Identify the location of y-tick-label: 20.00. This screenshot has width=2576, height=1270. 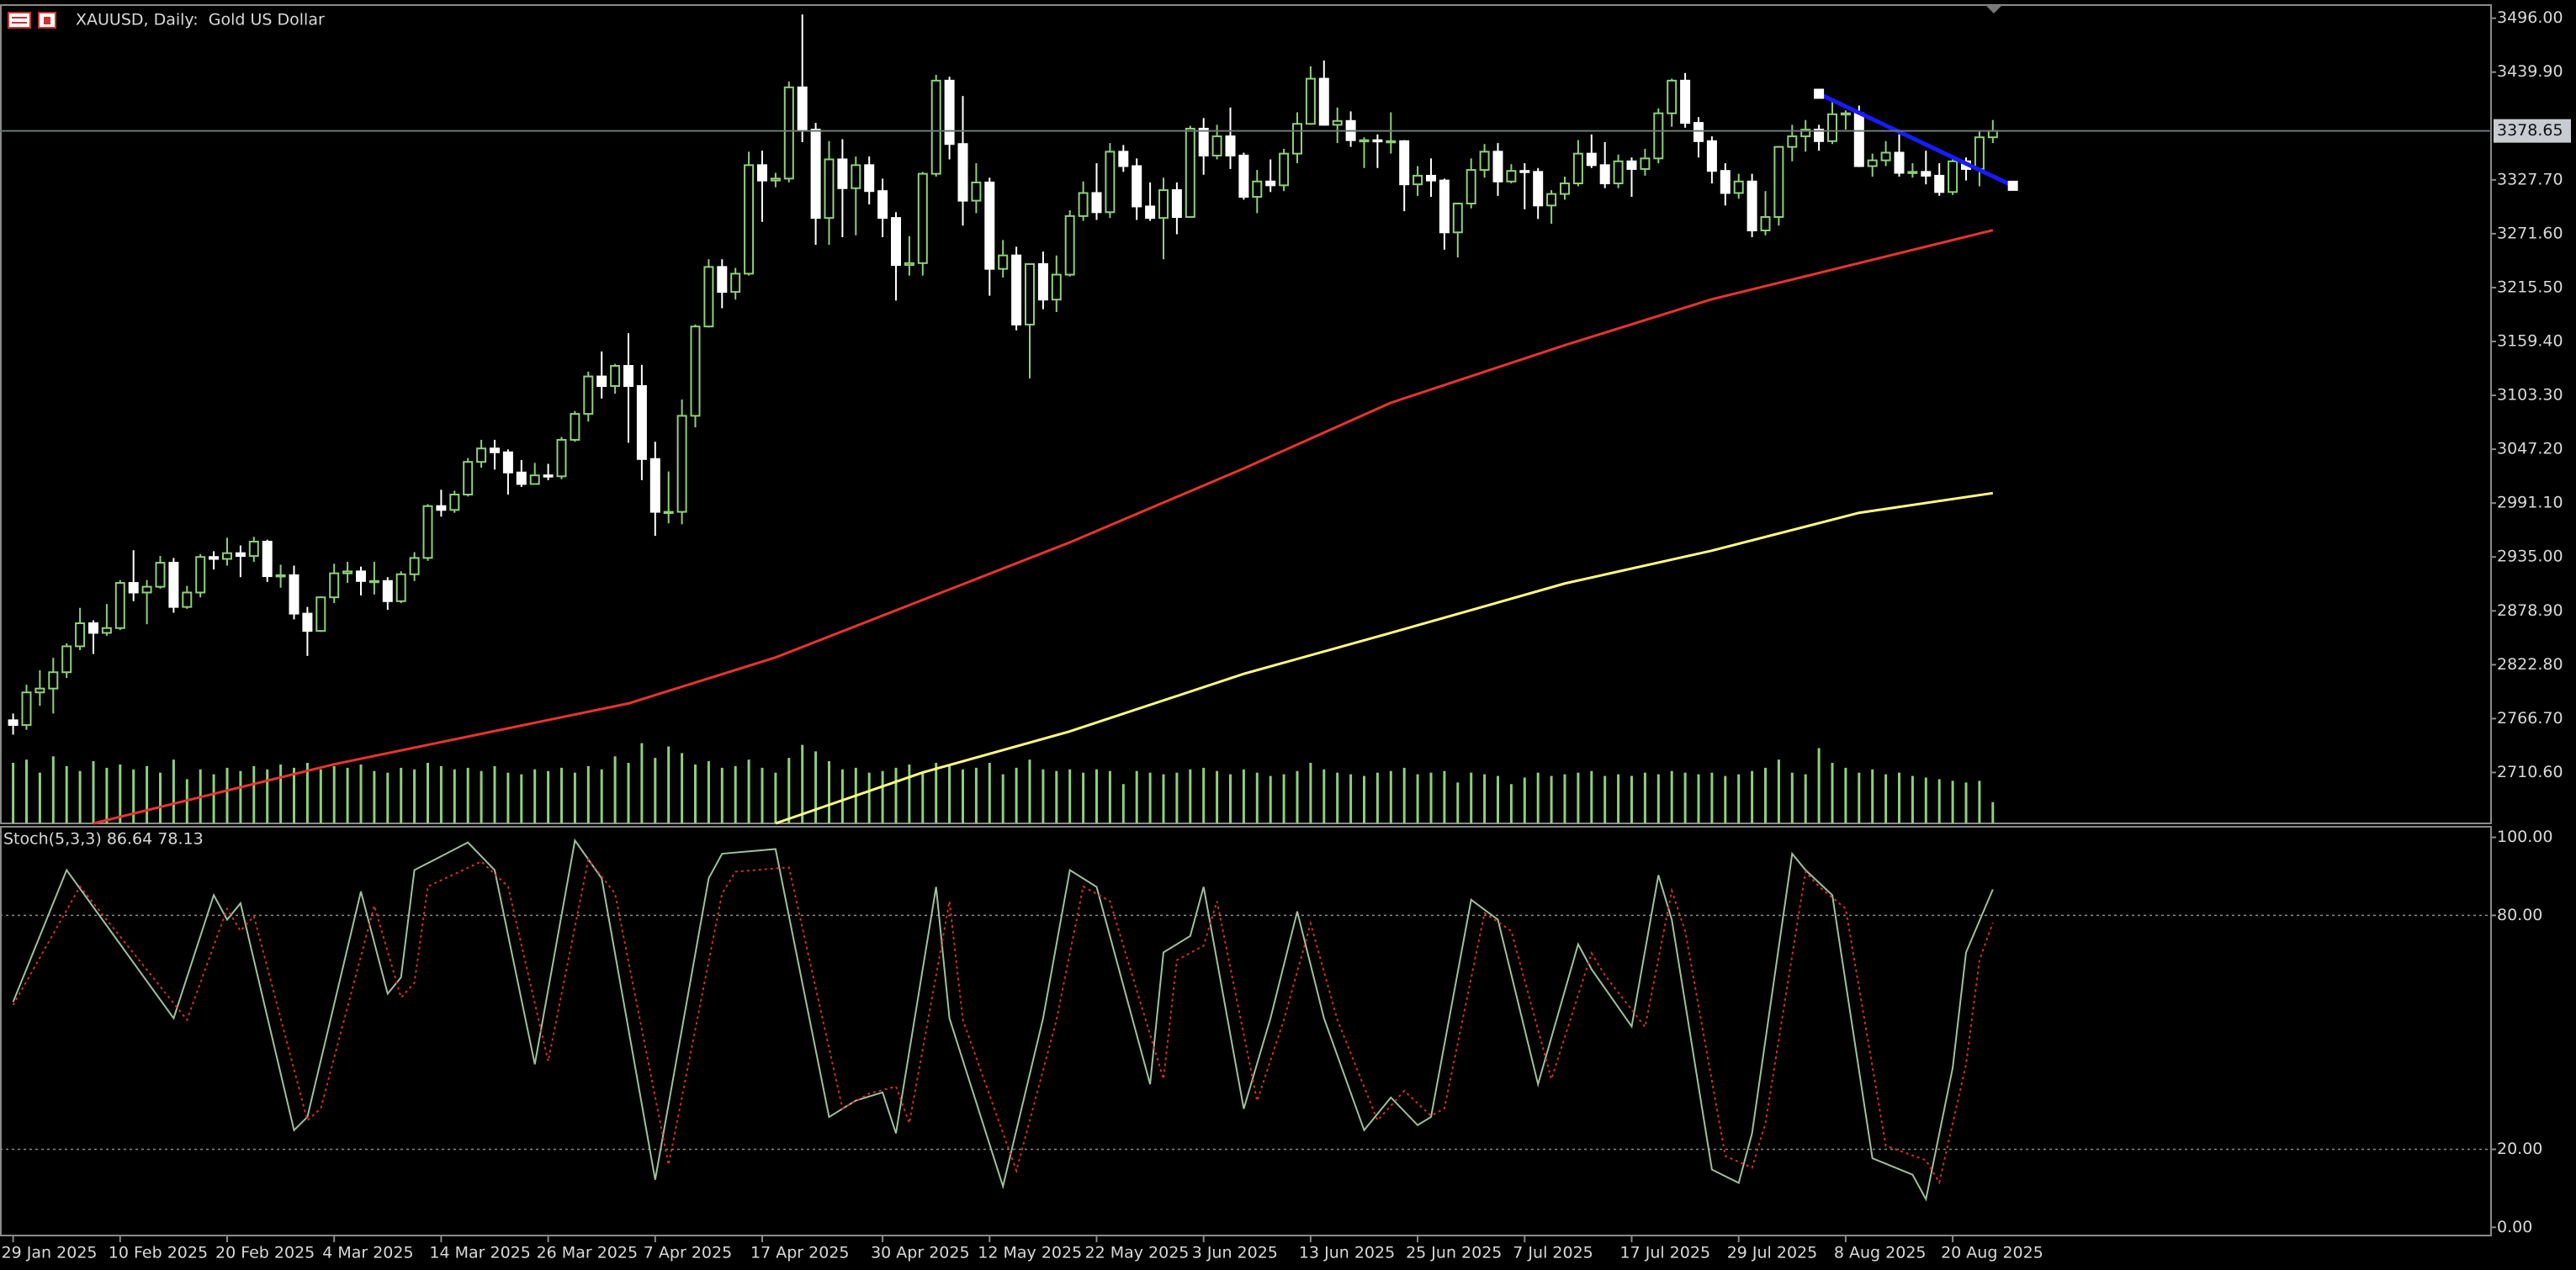
(2519, 1149).